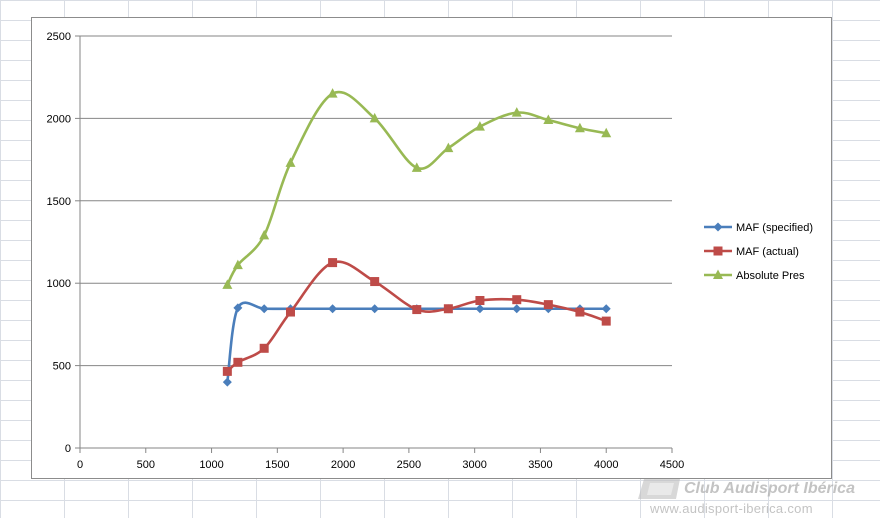  Describe the element at coordinates (474, 465) in the screenshot. I see `x-tick-label: 3000` at that location.